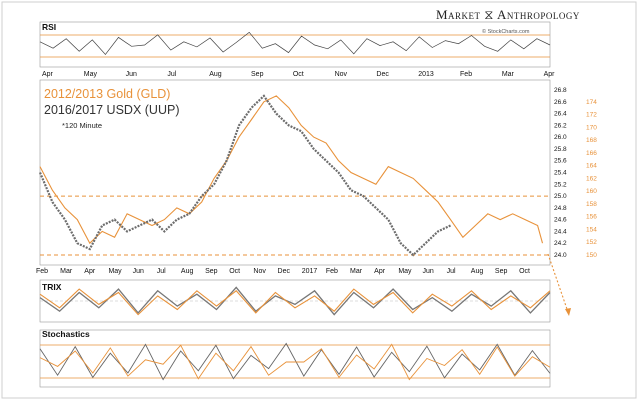  I want to click on usd-legend: 2016/2017 USDX (UUP), so click(111, 110).